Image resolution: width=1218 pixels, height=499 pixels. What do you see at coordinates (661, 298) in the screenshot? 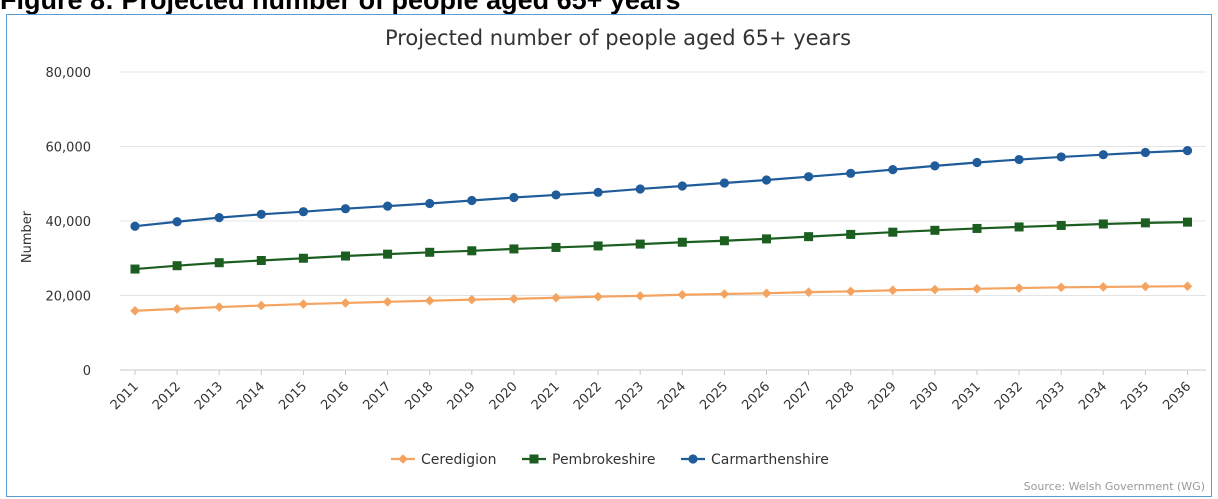
I see `series-line-ceredigion` at bounding box center [661, 298].